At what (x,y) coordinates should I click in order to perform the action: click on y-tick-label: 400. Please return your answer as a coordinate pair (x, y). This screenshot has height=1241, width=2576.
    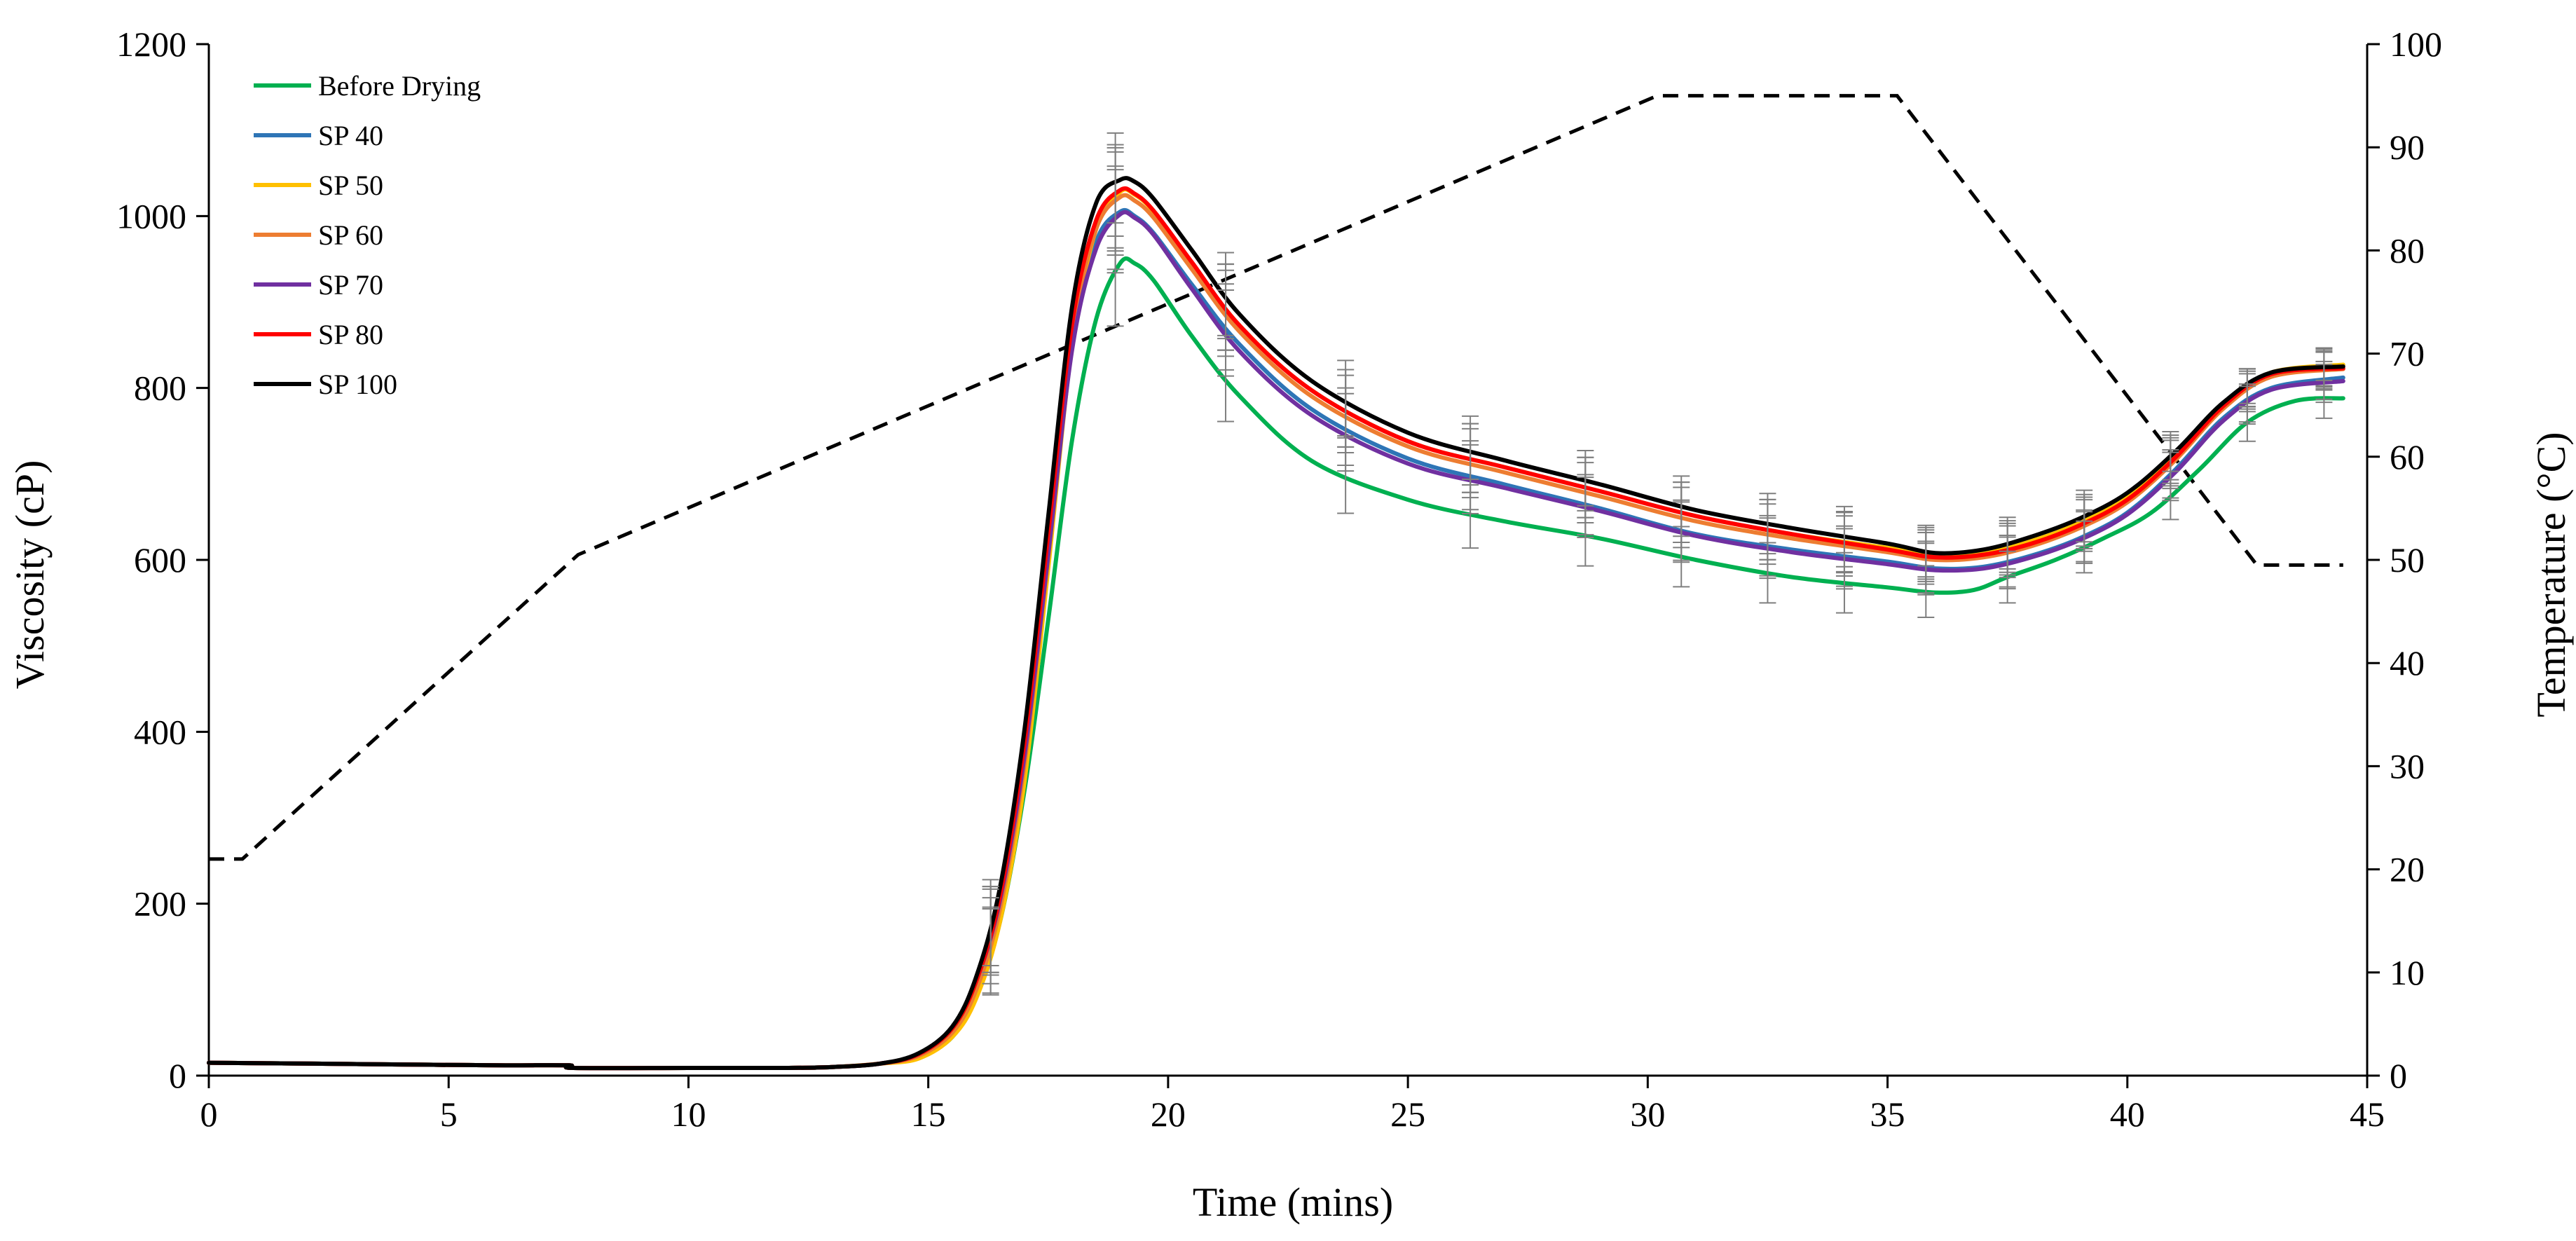
    Looking at the image, I should click on (160, 731).